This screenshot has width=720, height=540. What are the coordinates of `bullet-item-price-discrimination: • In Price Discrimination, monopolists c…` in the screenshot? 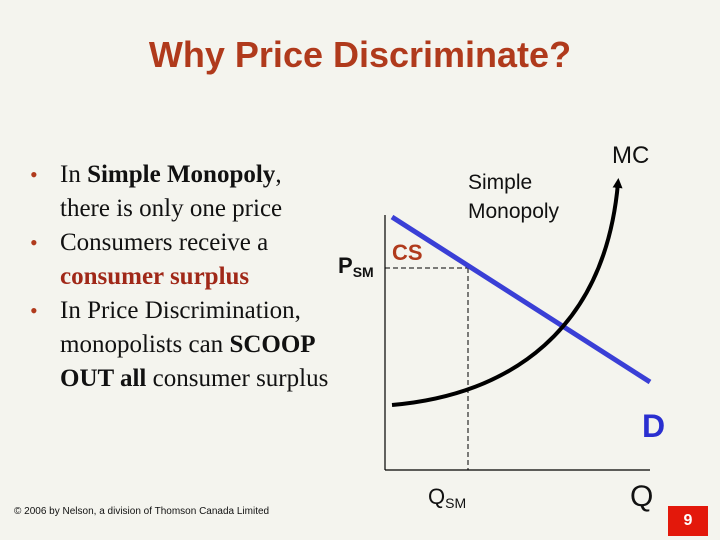 It's located at (180, 345).